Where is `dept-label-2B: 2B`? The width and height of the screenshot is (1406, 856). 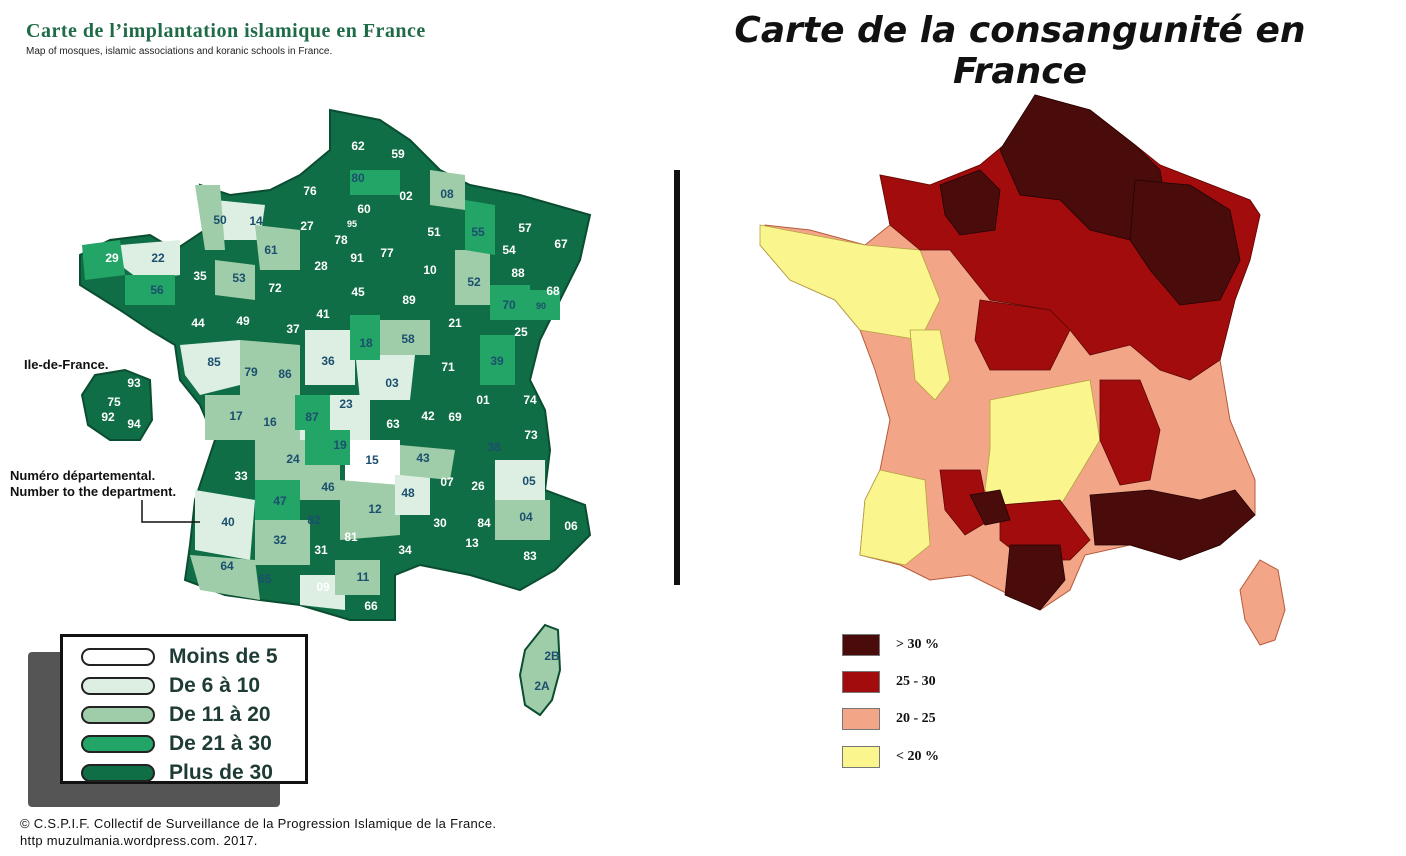 dept-label-2B: 2B is located at coordinates (552, 656).